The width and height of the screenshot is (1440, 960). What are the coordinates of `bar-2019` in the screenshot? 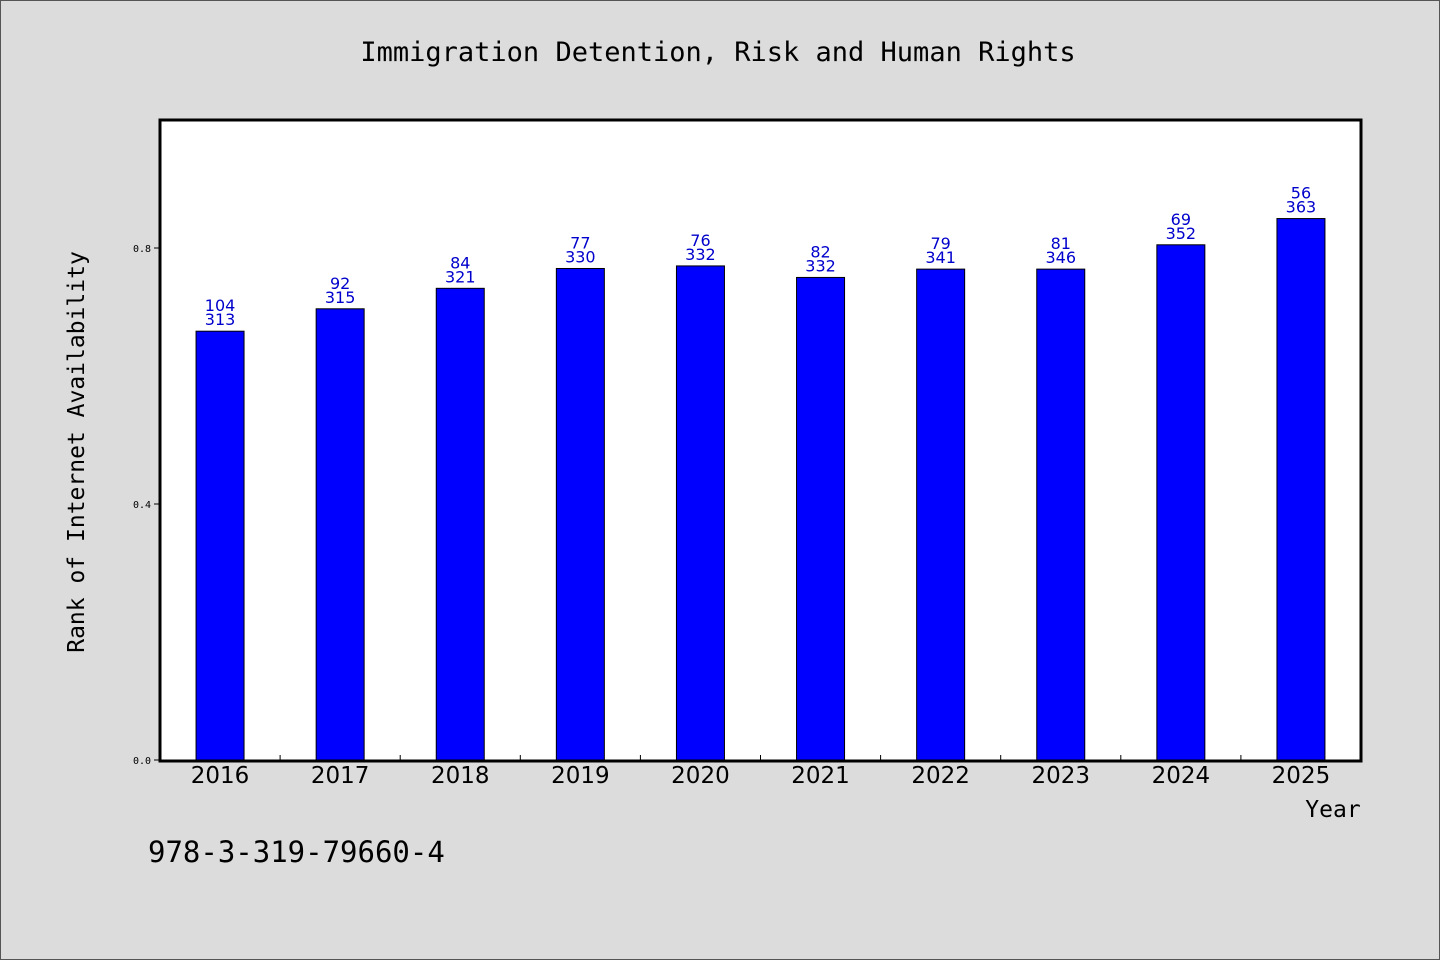 It's located at (580, 514).